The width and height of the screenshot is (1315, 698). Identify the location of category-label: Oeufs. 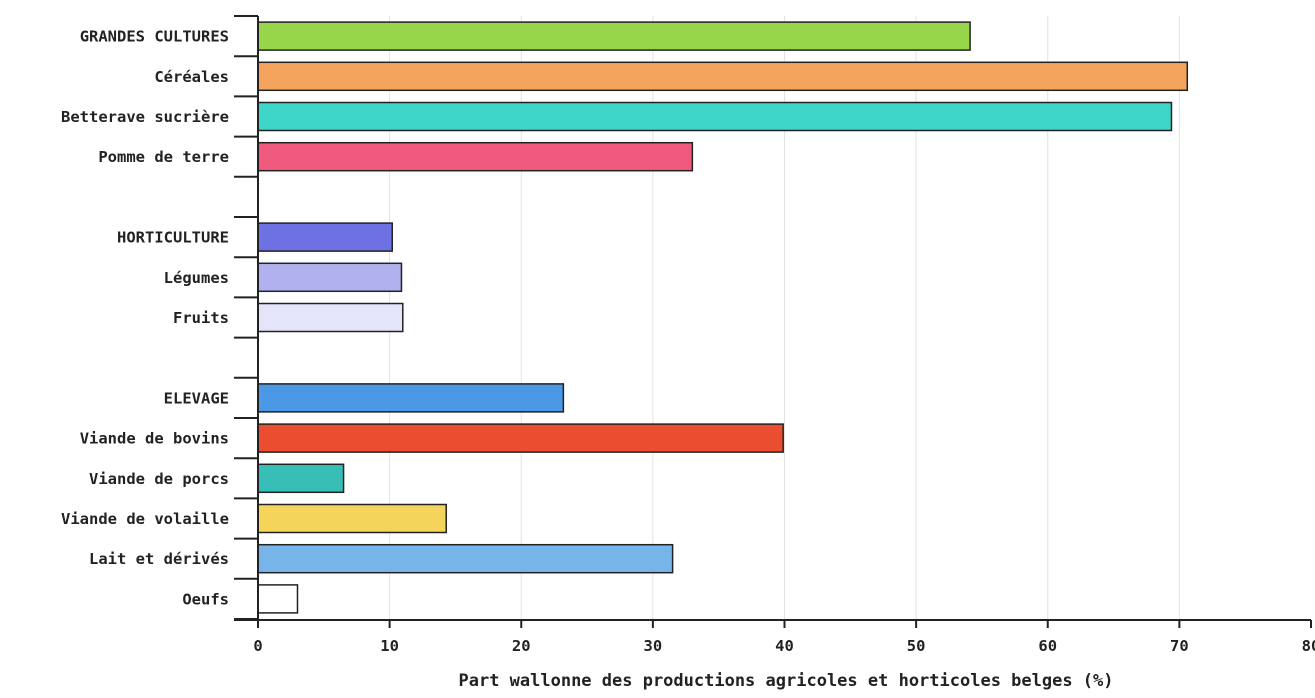
(205, 599).